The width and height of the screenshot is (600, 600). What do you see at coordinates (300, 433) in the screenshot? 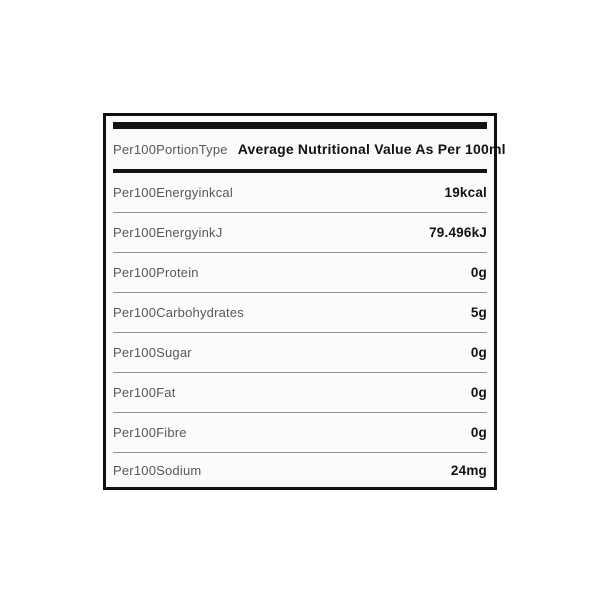
I see `table-row-fibre: Per100Fibre 0g` at bounding box center [300, 433].